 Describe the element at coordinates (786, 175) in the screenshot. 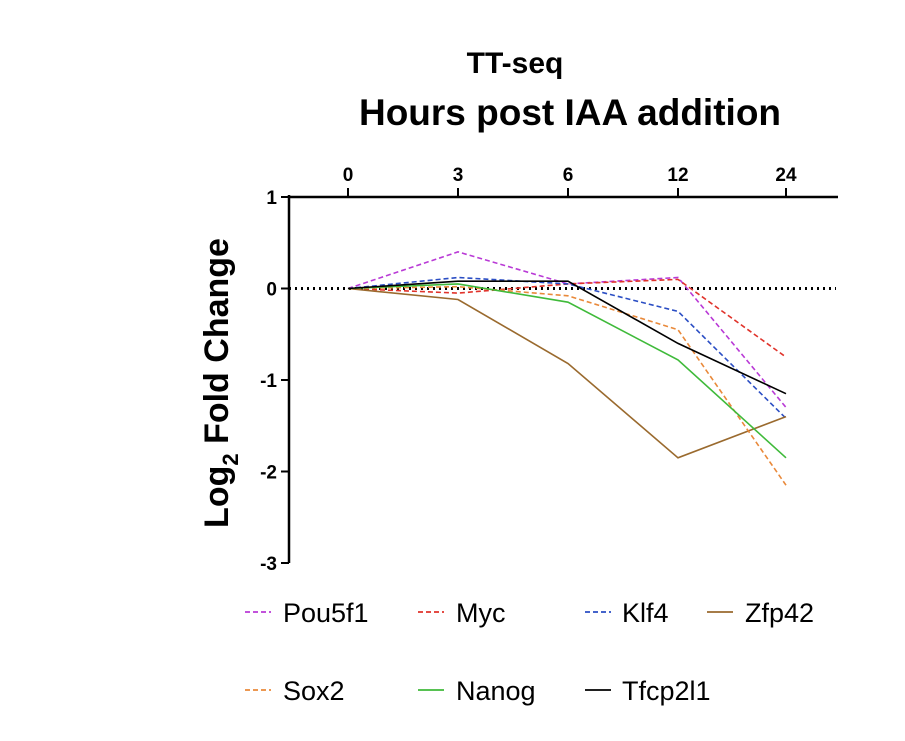

I see `x-tick-label: 24` at that location.